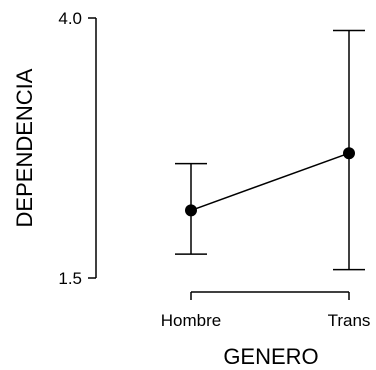 The height and width of the screenshot is (370, 376). Describe the element at coordinates (349, 320) in the screenshot. I see `x-tick-label-trans: Trans` at that location.